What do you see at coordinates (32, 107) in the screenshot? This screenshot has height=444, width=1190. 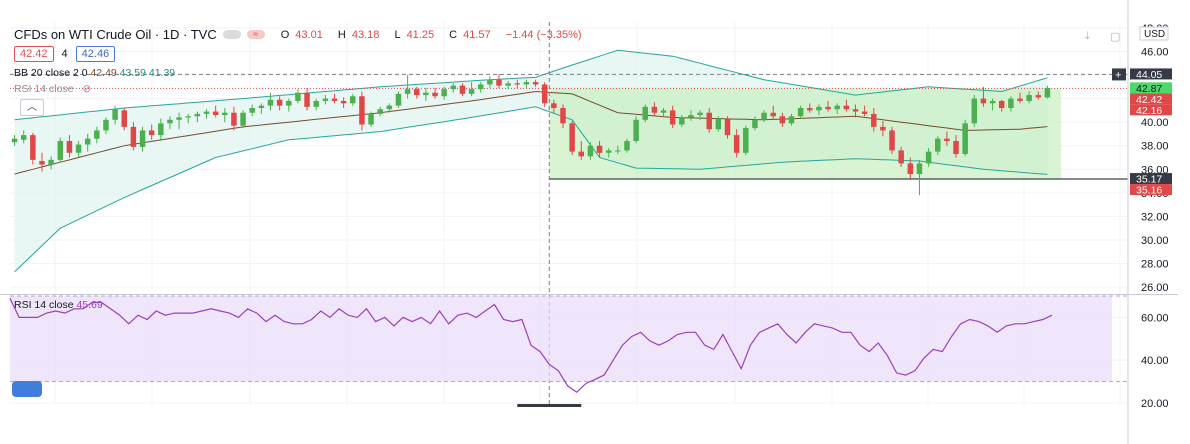 I see `collapse-legend-button: ︿` at bounding box center [32, 107].